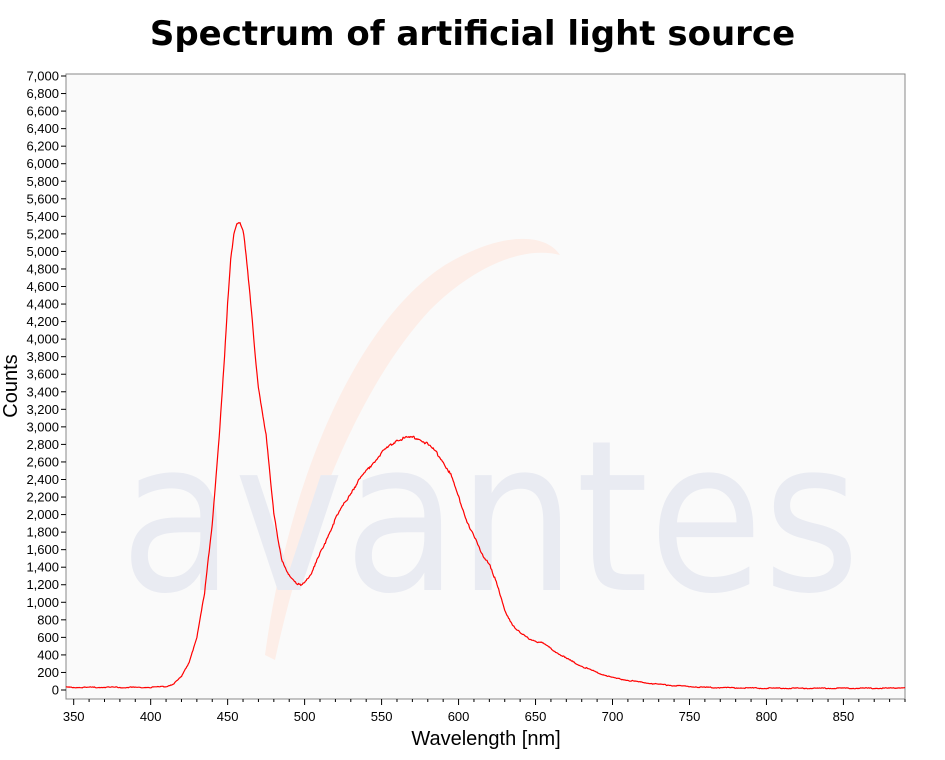 The width and height of the screenshot is (945, 760). Describe the element at coordinates (42, 181) in the screenshot. I see `y-tick-label: 5,800` at that location.